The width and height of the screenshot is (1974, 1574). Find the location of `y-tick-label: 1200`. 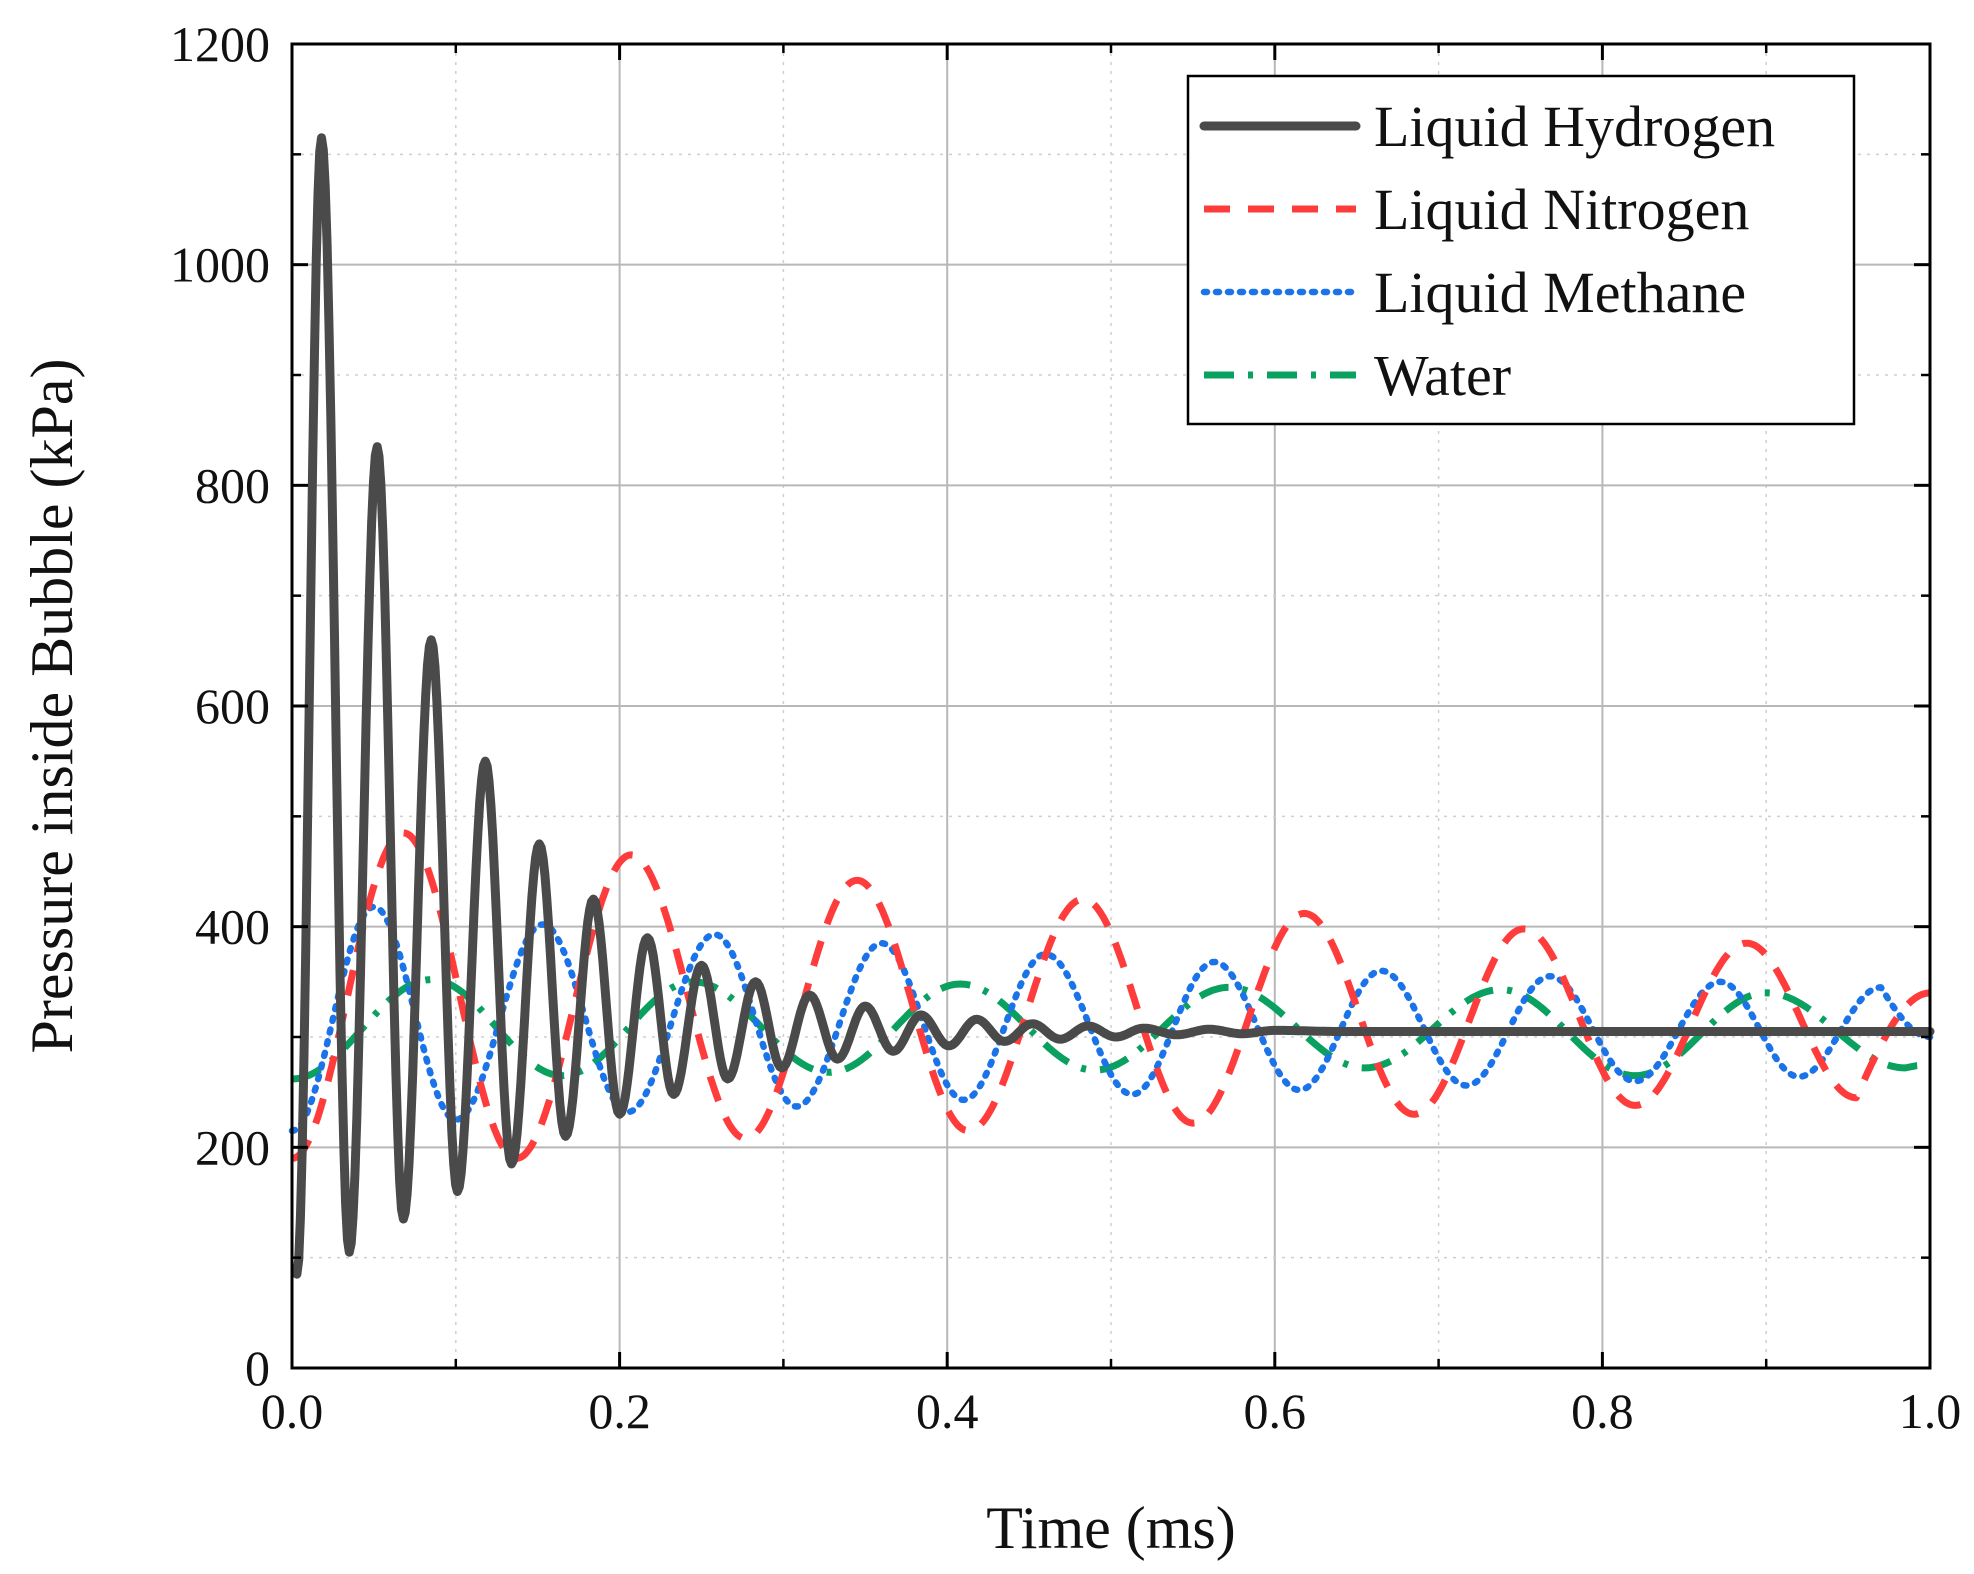

y-tick-label: 1200 is located at coordinates (220, 44).